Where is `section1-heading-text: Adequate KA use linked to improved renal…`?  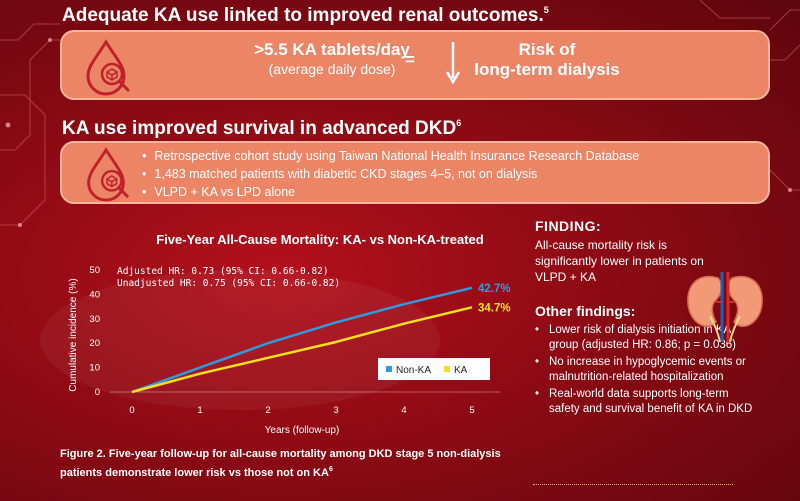
section1-heading-text: Adequate KA use linked to improved renal… is located at coordinates (303, 15).